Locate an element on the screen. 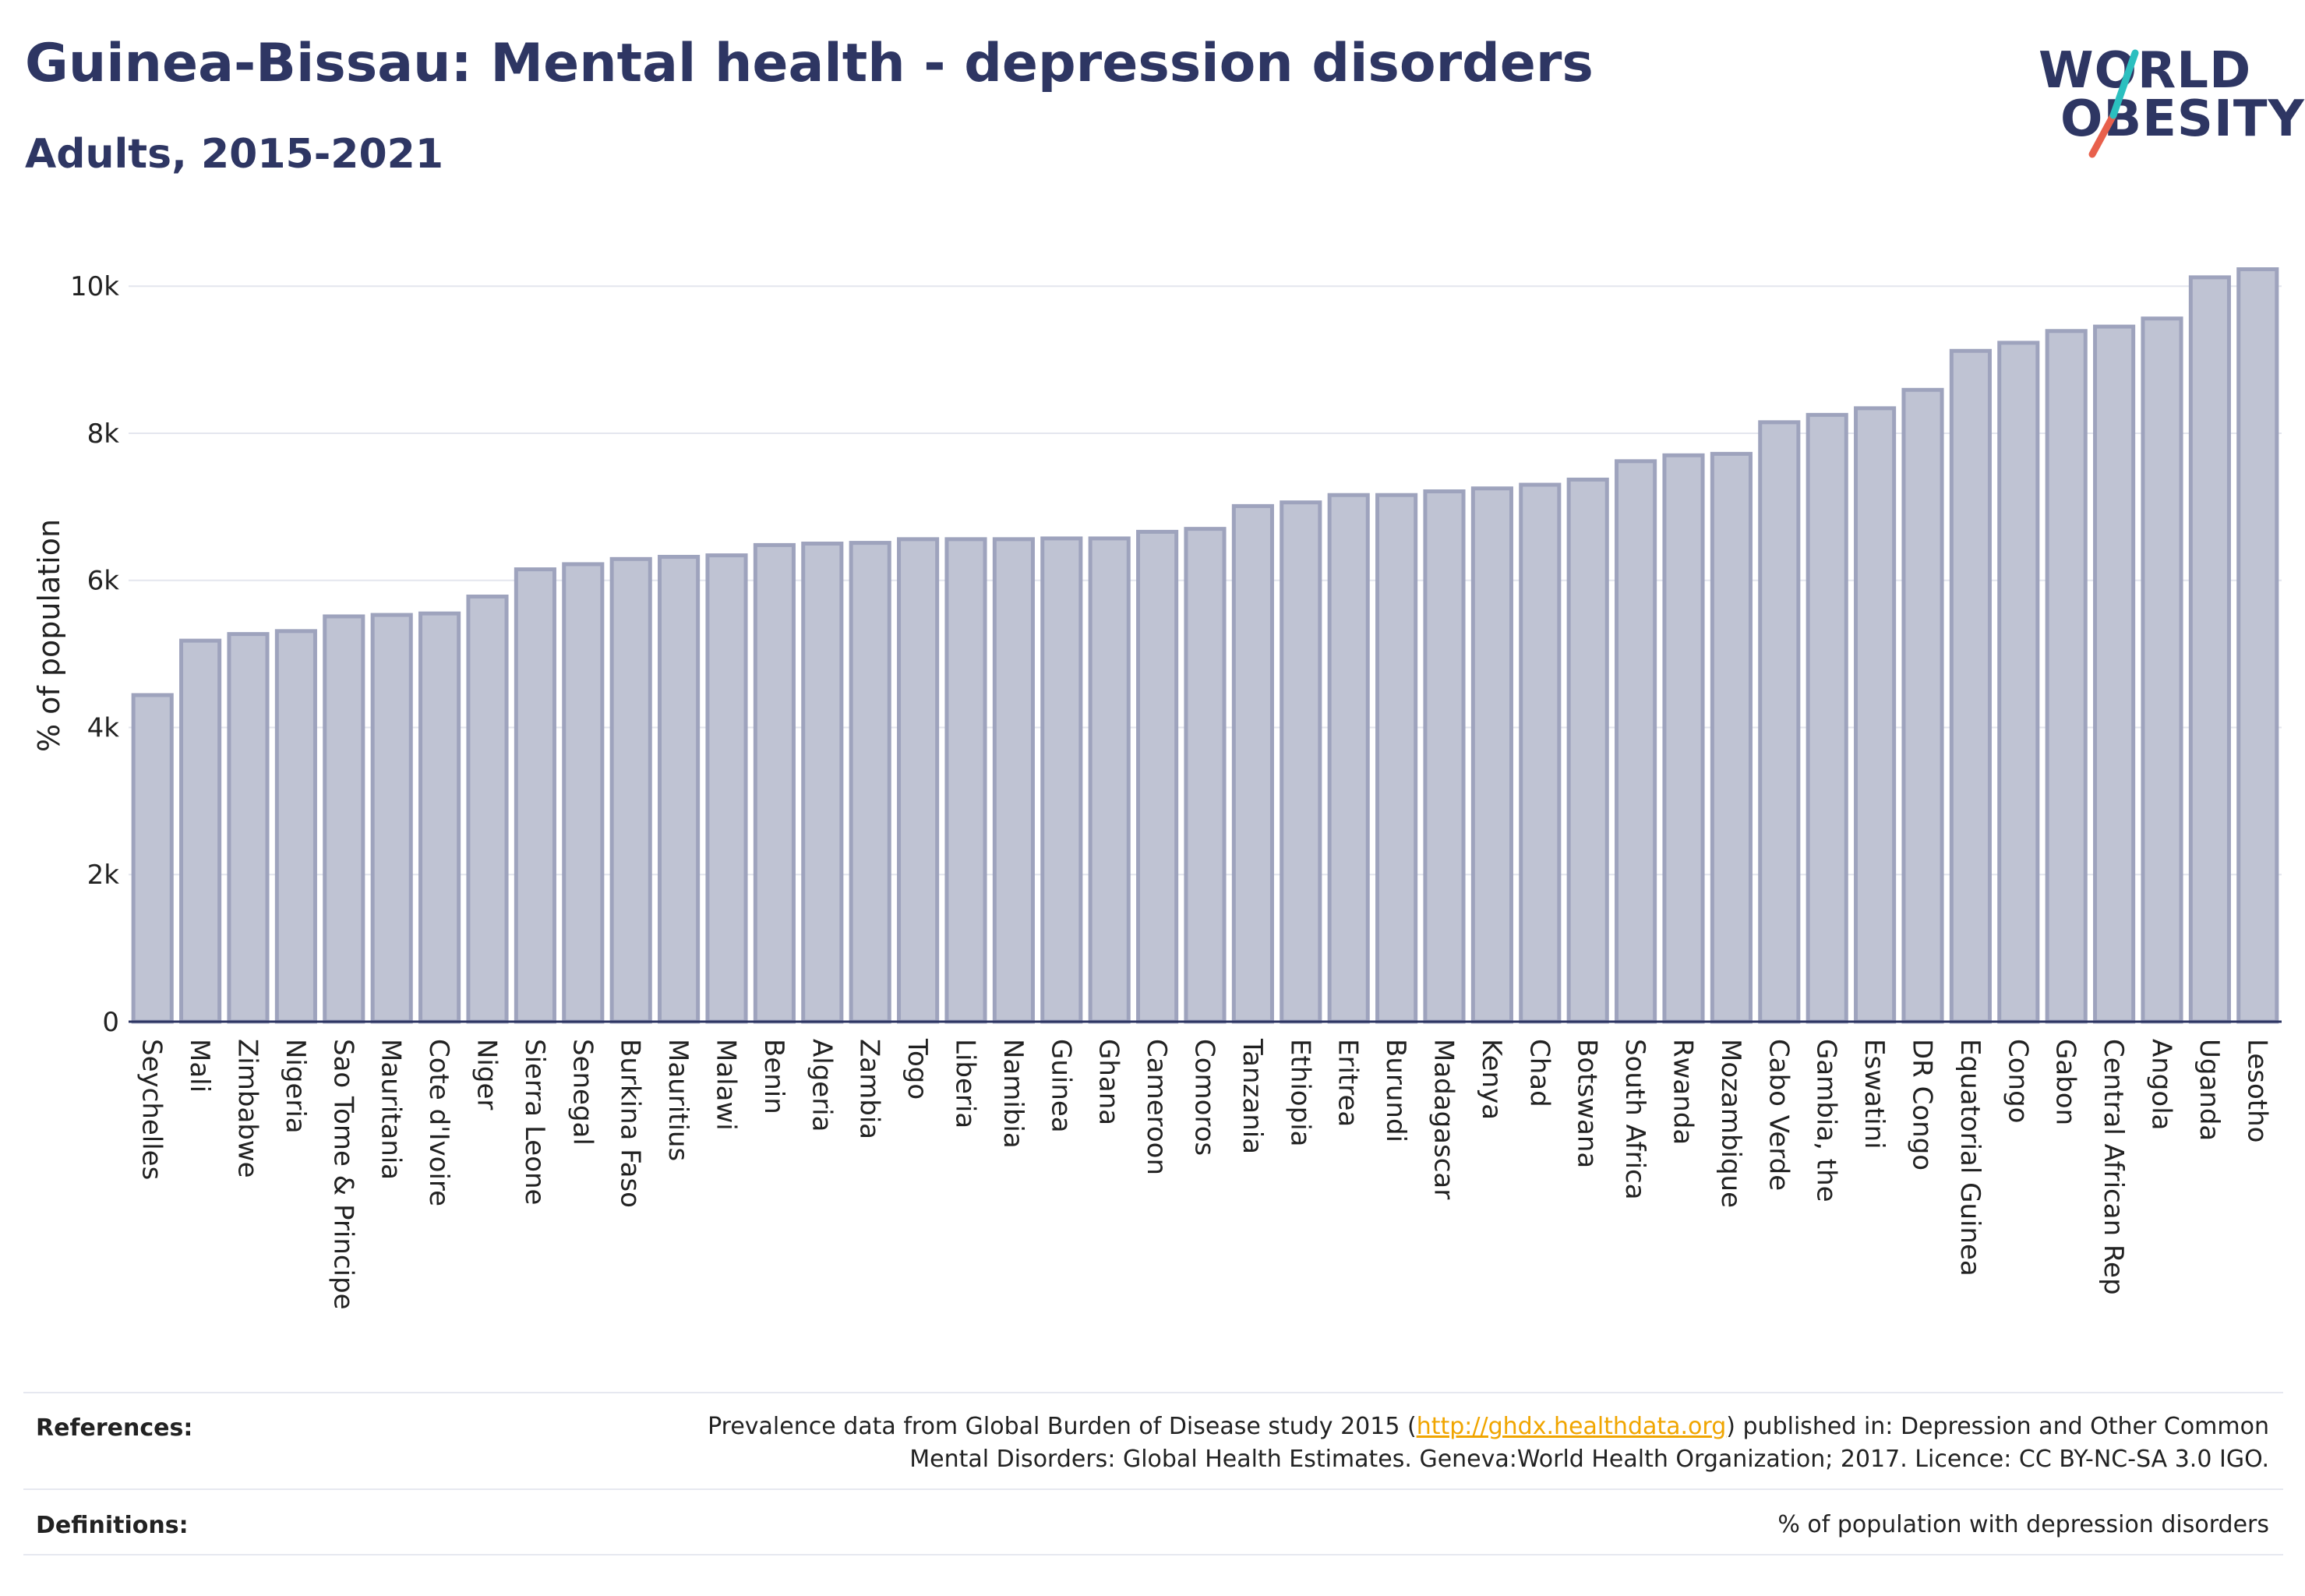 This screenshot has width=2305, height=1596. world-obesity-logo: WORLD OBESITY is located at coordinates (2165, 103).